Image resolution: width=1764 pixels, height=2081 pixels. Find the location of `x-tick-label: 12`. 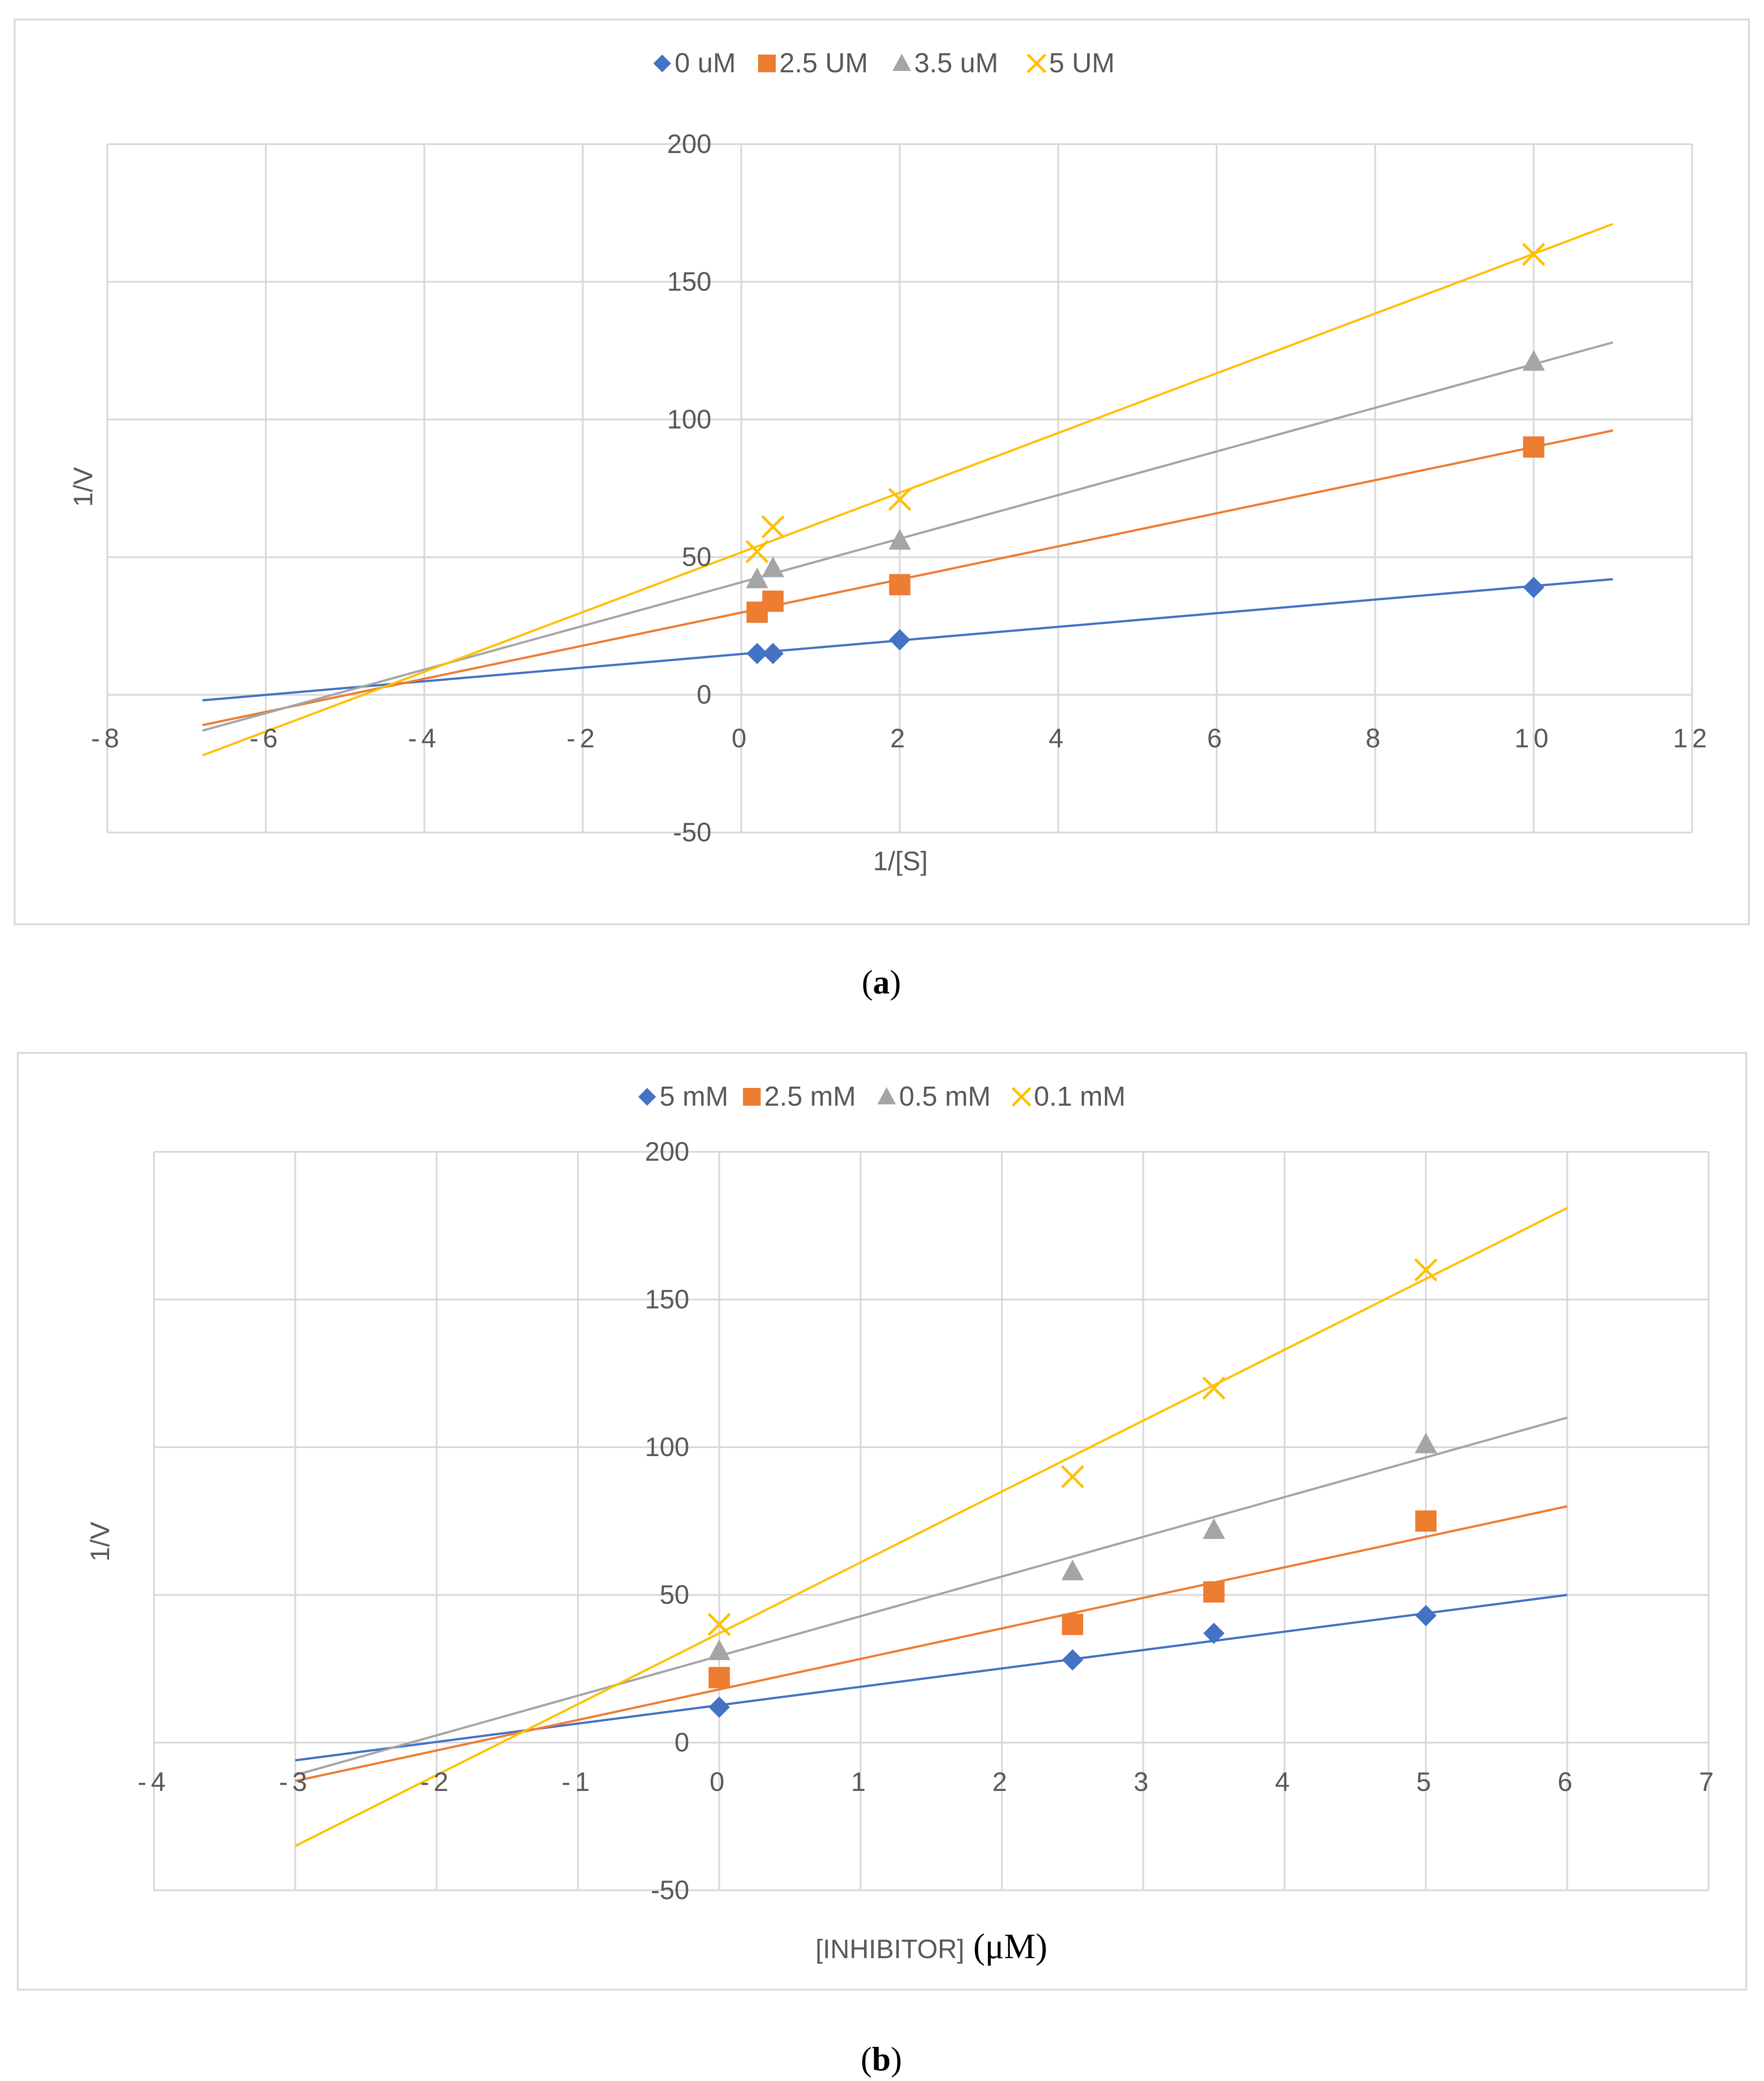

x-tick-label: 12 is located at coordinates (1692, 738).